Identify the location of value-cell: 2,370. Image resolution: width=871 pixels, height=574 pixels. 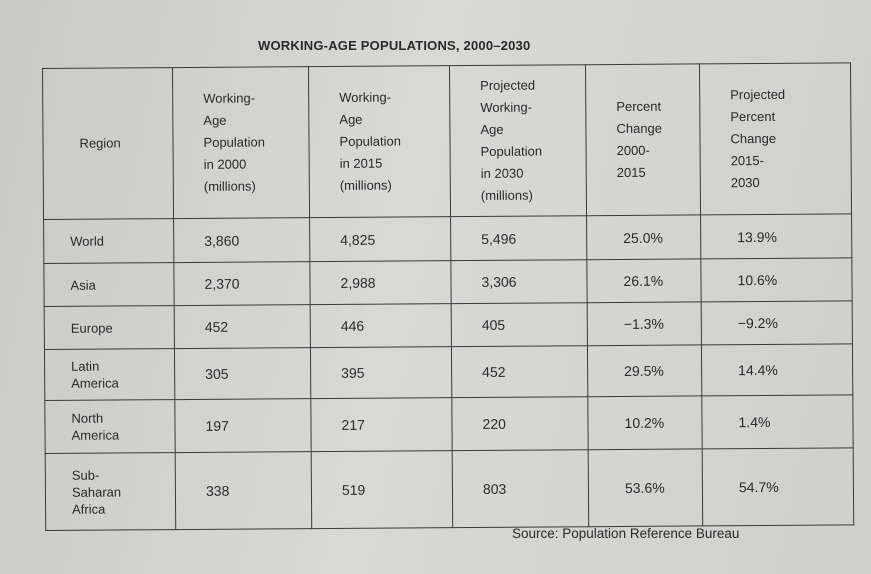
(242, 283).